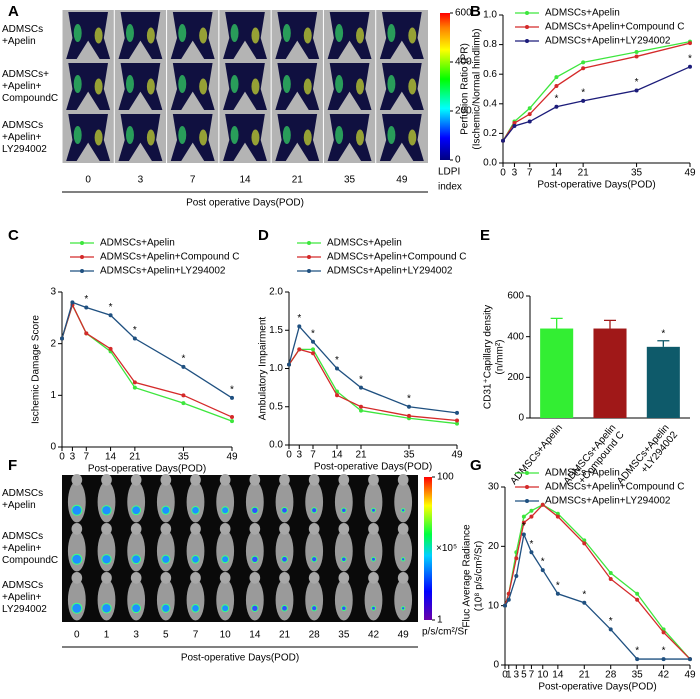  Describe the element at coordinates (509, 675) in the screenshot. I see `x-tick-label: 1` at that location.